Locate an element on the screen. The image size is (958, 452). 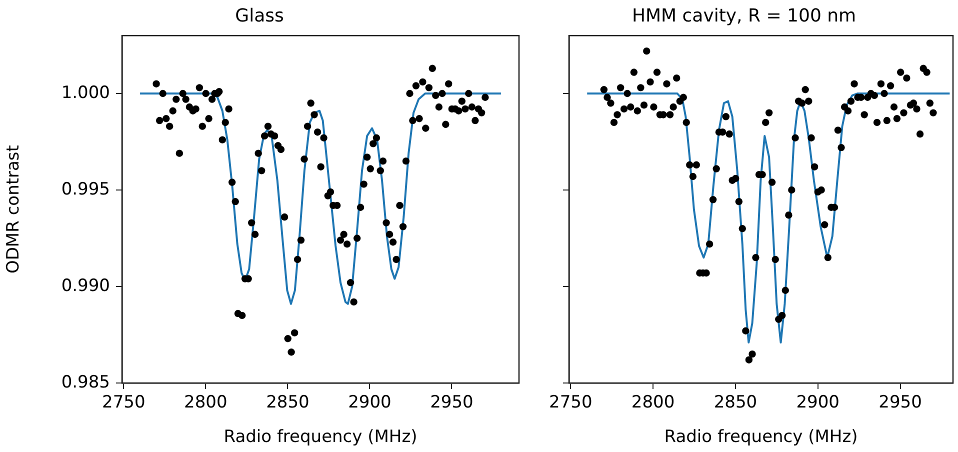
y-axis-title: ODMR contrast is located at coordinates (14, 209).